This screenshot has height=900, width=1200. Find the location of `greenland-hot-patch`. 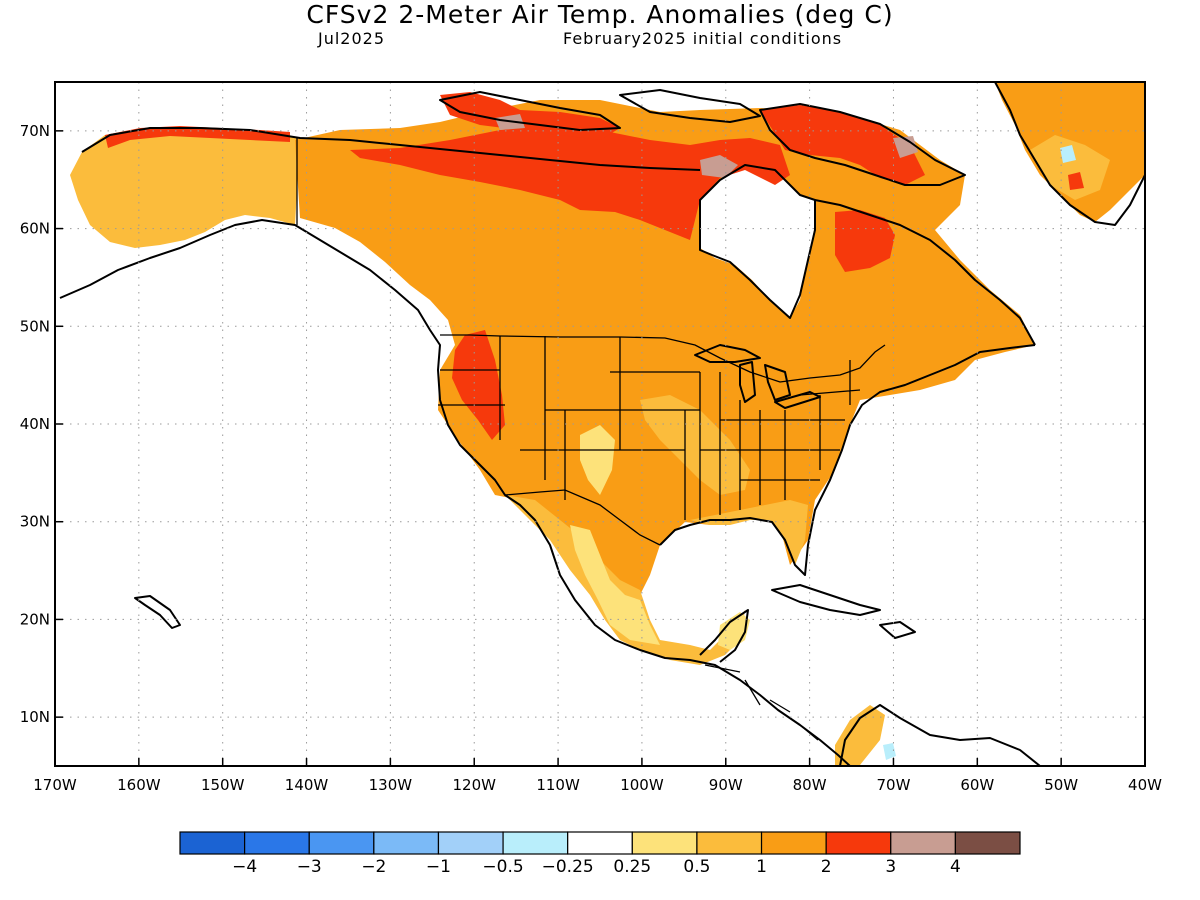

greenland-hot-patch is located at coordinates (1076, 181).